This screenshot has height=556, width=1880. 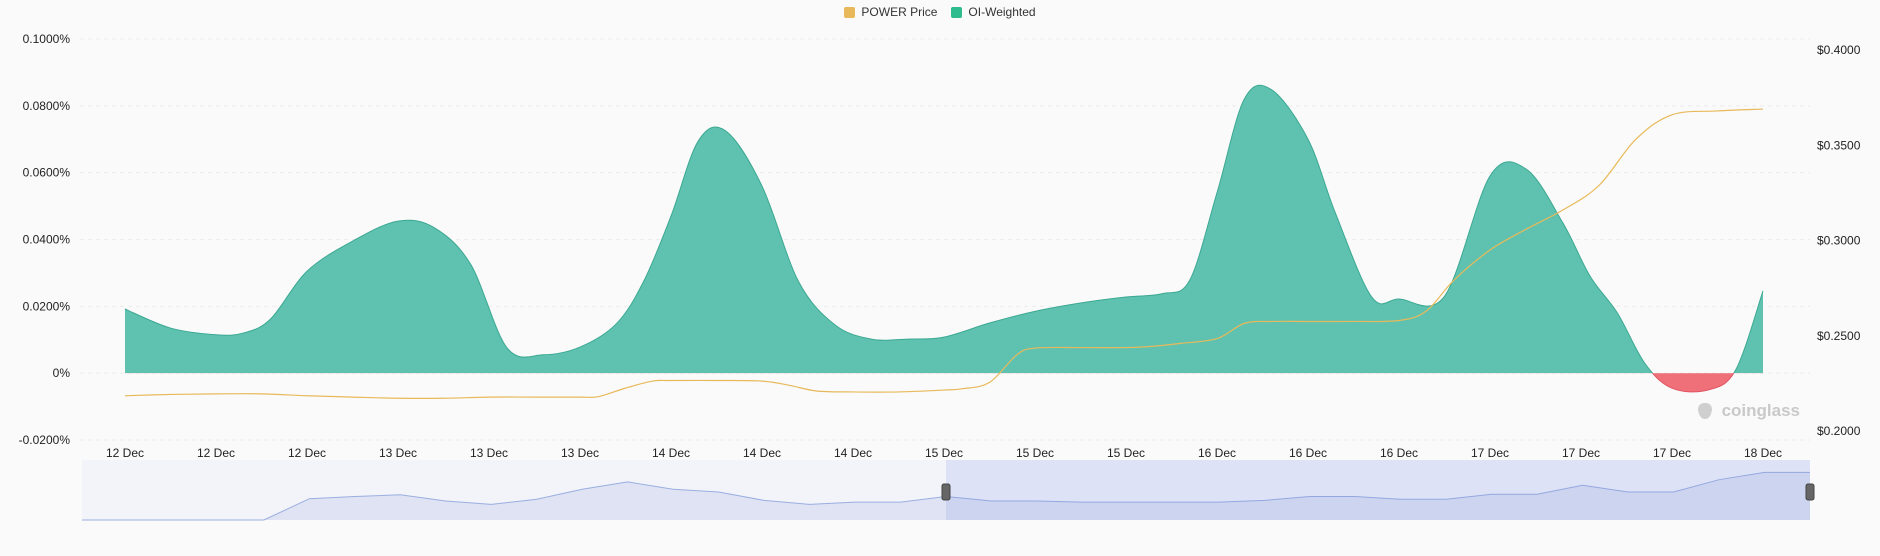 What do you see at coordinates (946, 492) in the screenshot?
I see `navigator-left-handle` at bounding box center [946, 492].